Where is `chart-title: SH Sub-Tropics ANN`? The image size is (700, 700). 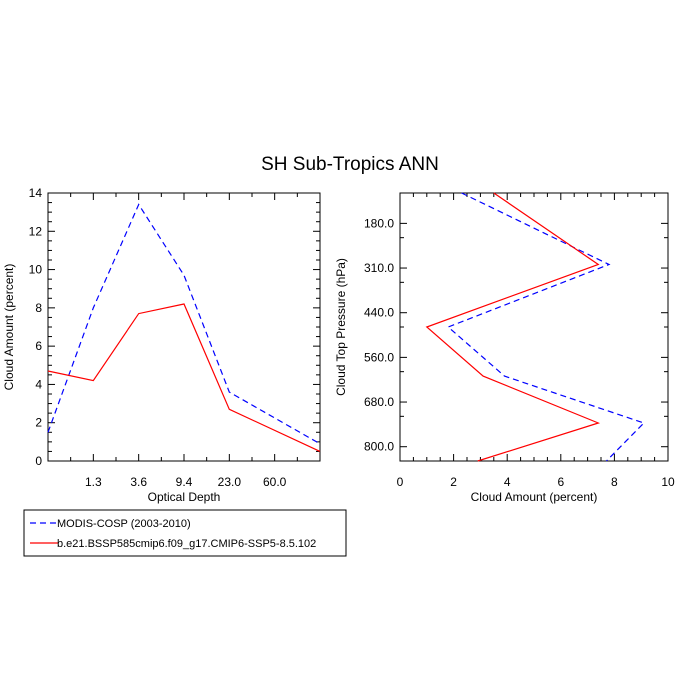
chart-title: SH Sub-Tropics ANN is located at coordinates (350, 164).